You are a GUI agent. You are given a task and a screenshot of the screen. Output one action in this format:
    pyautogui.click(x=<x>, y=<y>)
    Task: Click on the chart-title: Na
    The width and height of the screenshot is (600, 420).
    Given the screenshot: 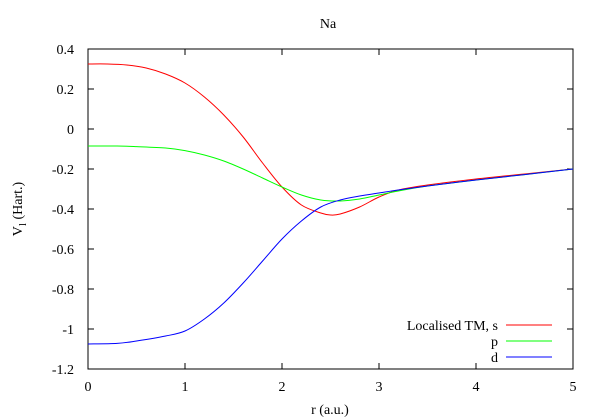 What is the action you would take?
    pyautogui.click(x=328, y=24)
    